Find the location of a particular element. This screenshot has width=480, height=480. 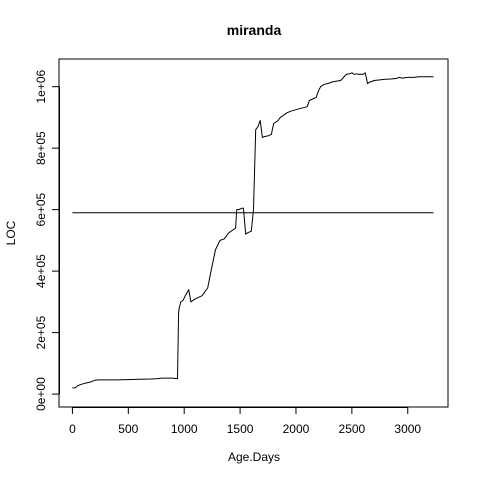

x-tick-label: 500 is located at coordinates (128, 429).